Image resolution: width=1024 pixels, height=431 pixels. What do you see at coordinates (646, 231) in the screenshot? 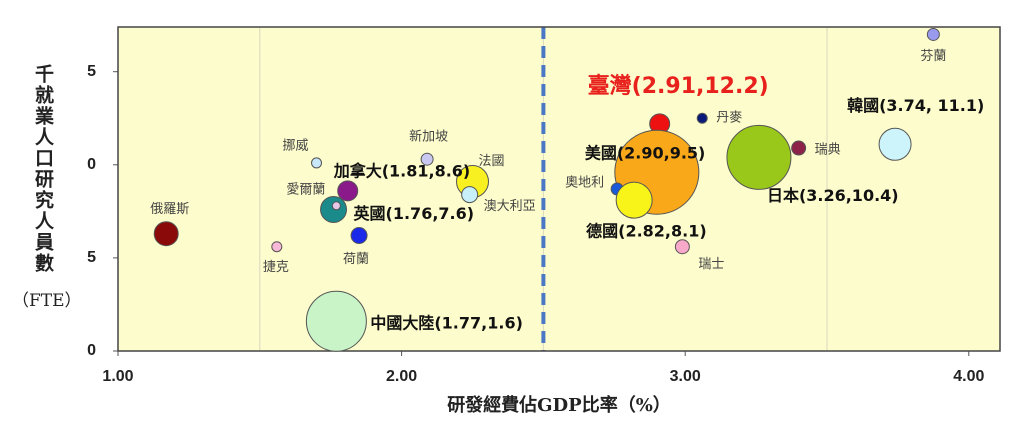
I see `point-label: 德國(2.82,8.1)` at bounding box center [646, 231].